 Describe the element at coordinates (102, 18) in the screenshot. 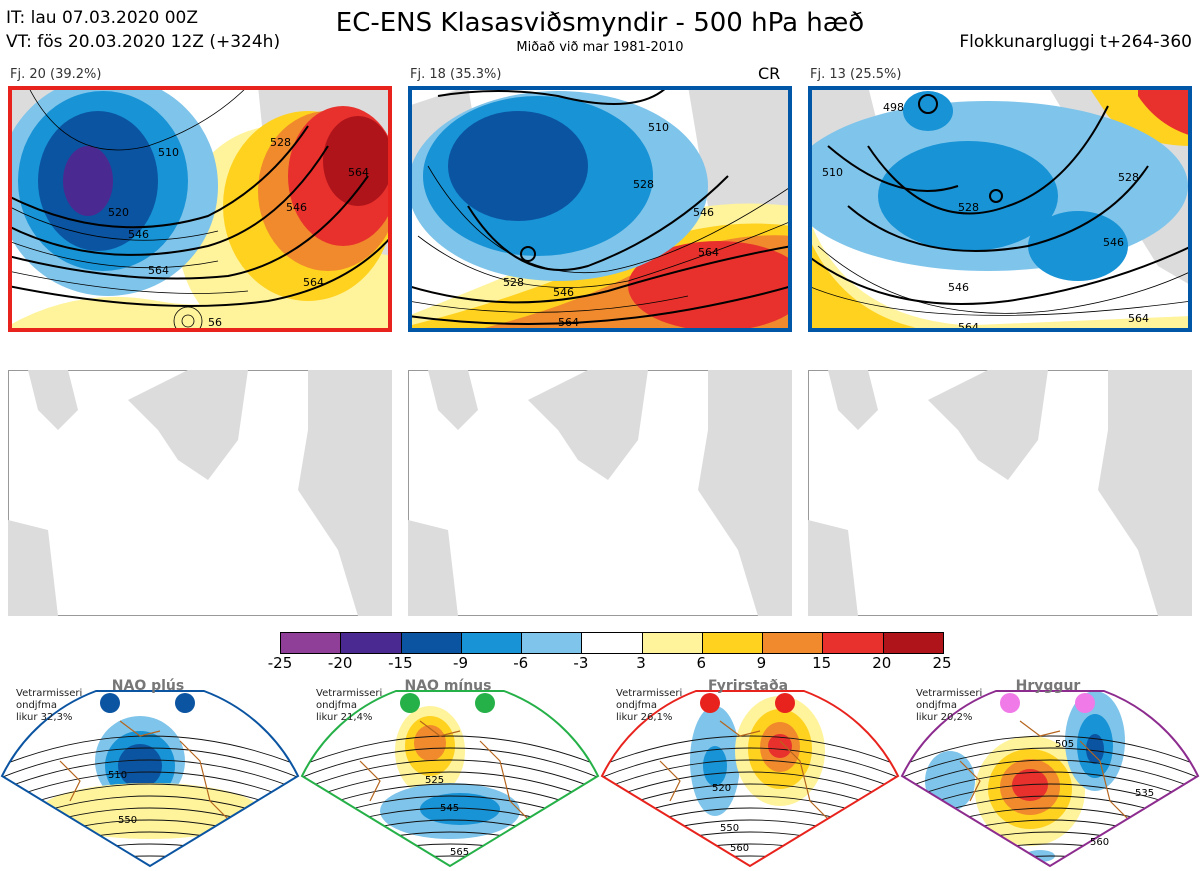

I see `init-time: IT: lau 07.03.2020 00Z` at that location.